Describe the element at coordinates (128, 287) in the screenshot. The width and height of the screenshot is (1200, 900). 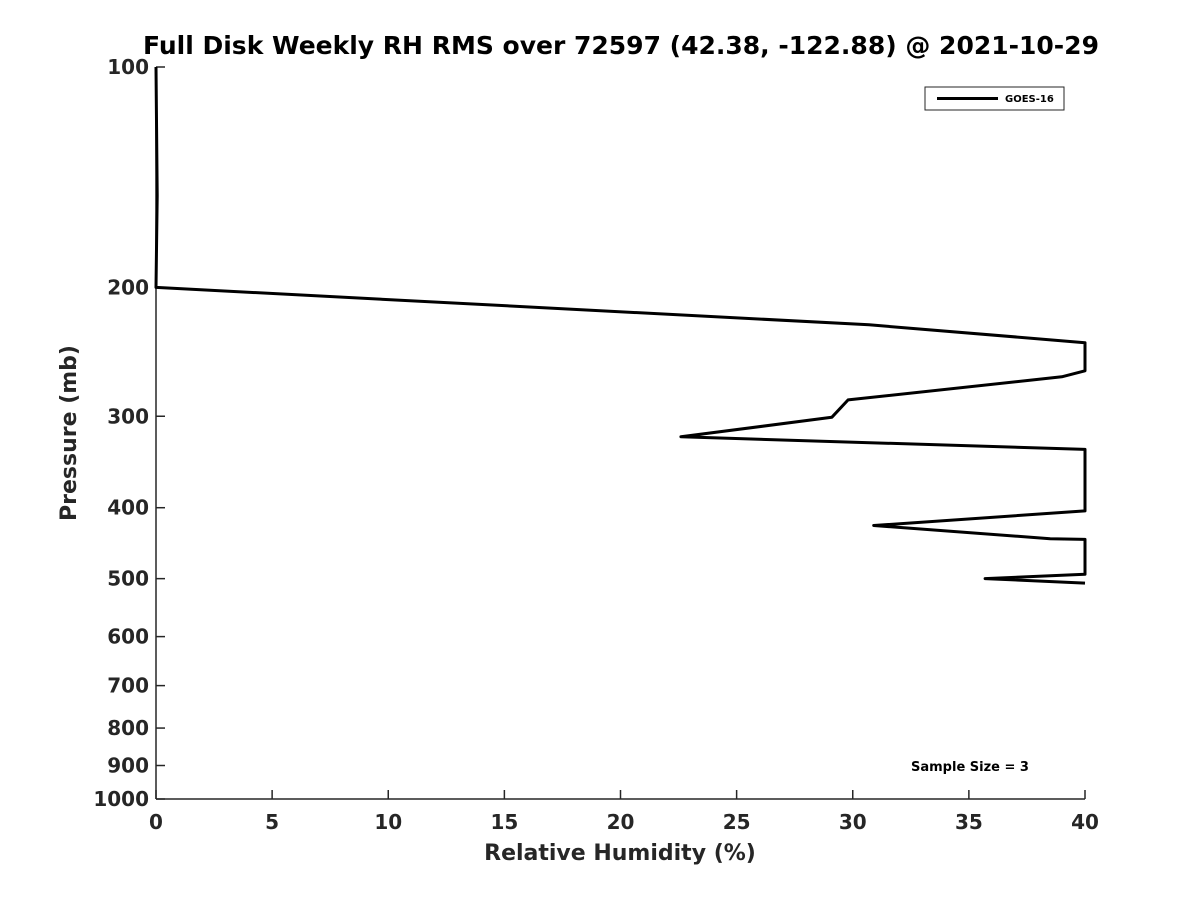
I see `y-tick-label: 200` at that location.